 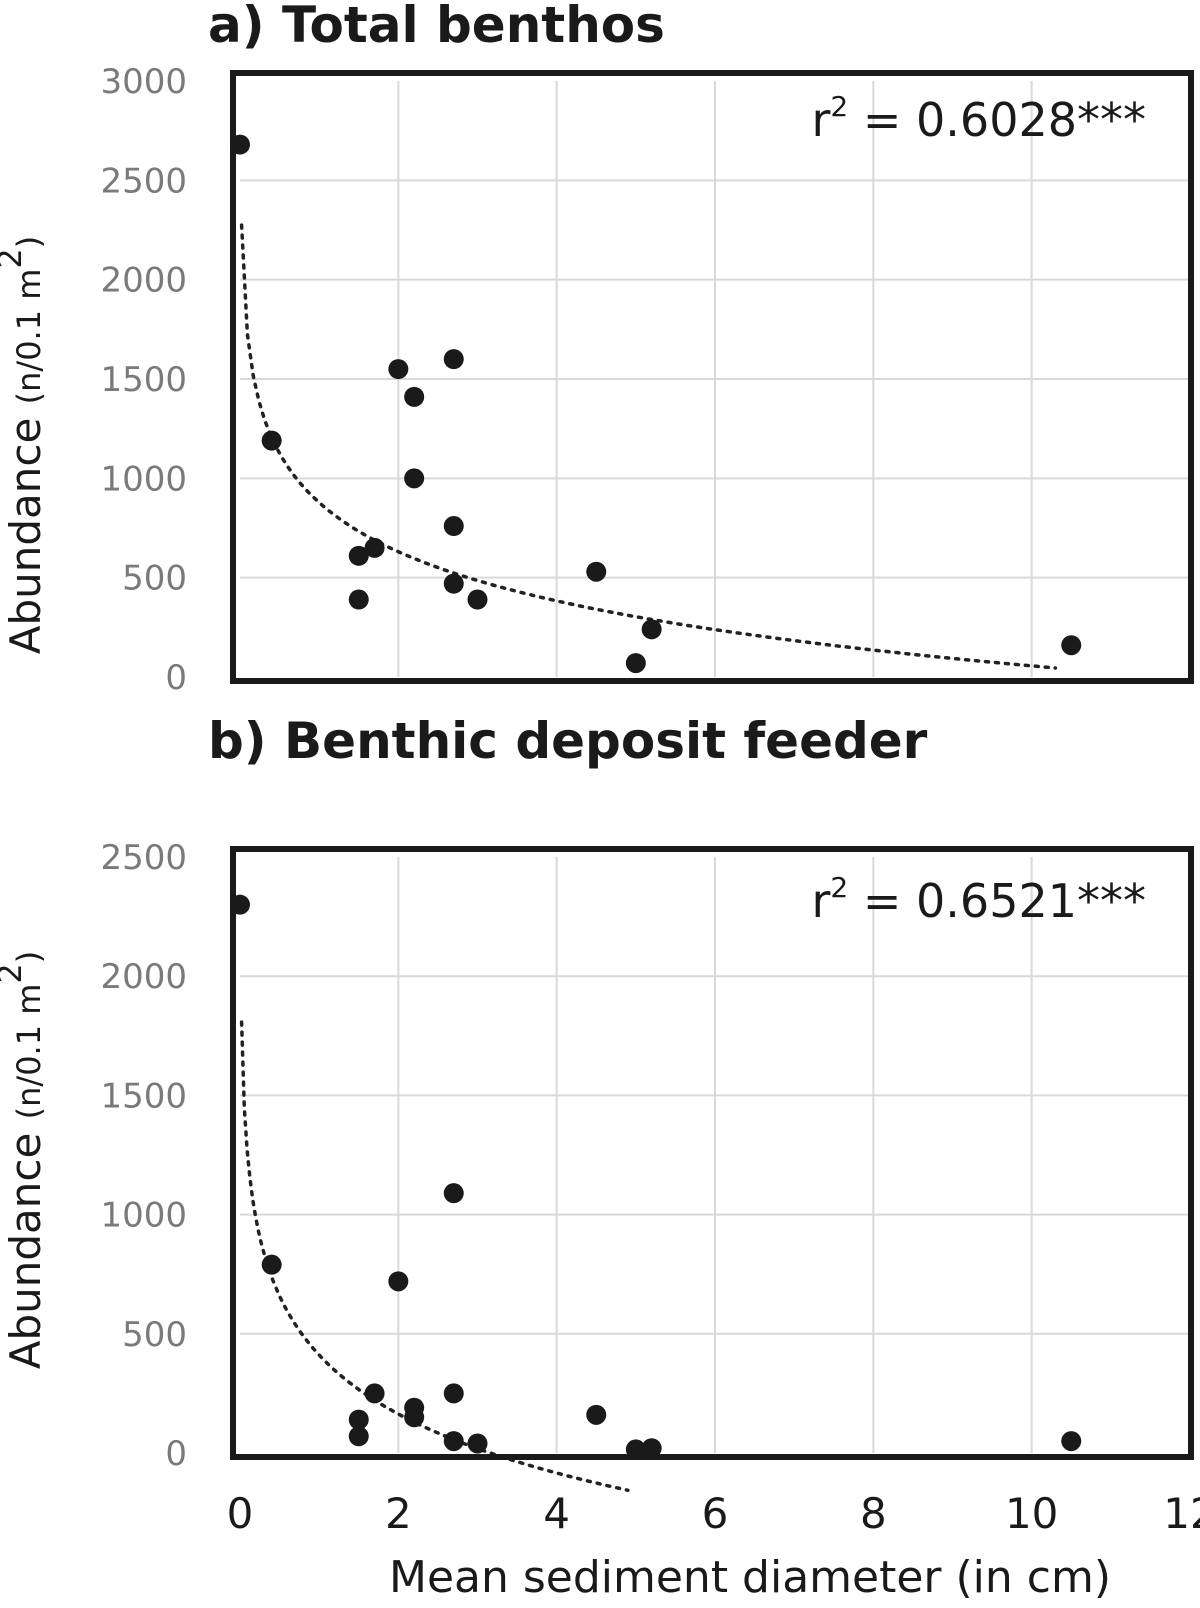 I want to click on panel-a-r2-text: = 0.6028***, so click(x=997, y=120).